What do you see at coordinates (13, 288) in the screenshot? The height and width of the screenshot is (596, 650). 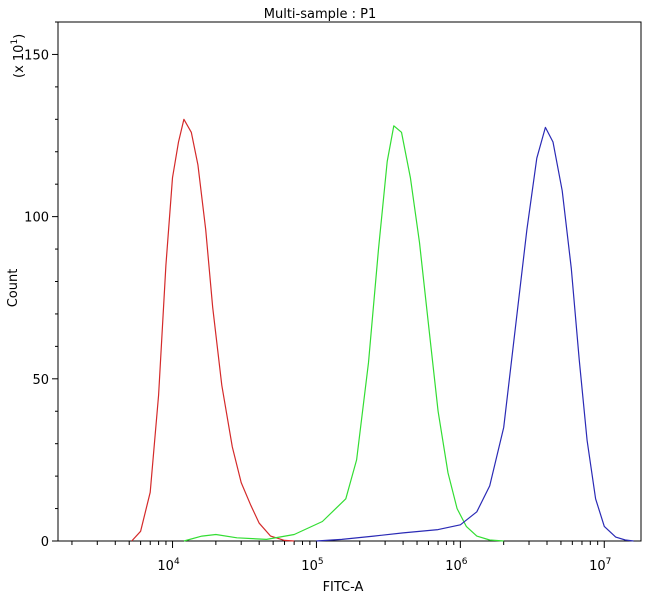 I see `y-axis-label: Count` at bounding box center [13, 288].